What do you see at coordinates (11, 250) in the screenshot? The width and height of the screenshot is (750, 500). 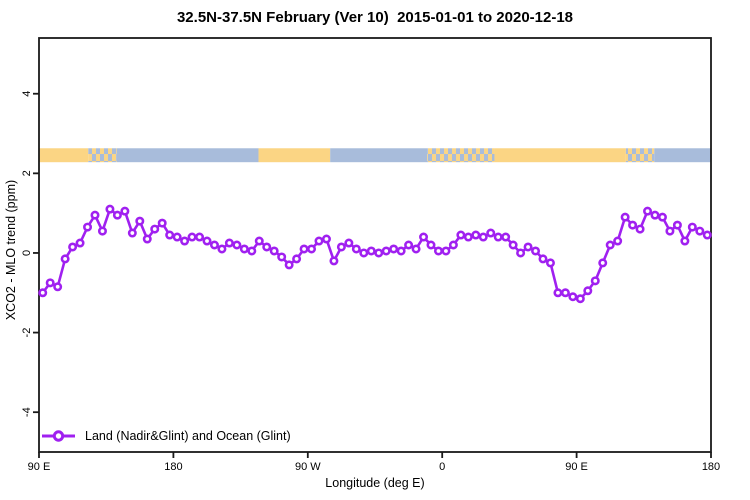 I see `y-axis-title: XCO2 - MLO trend (ppm)` at bounding box center [11, 250].